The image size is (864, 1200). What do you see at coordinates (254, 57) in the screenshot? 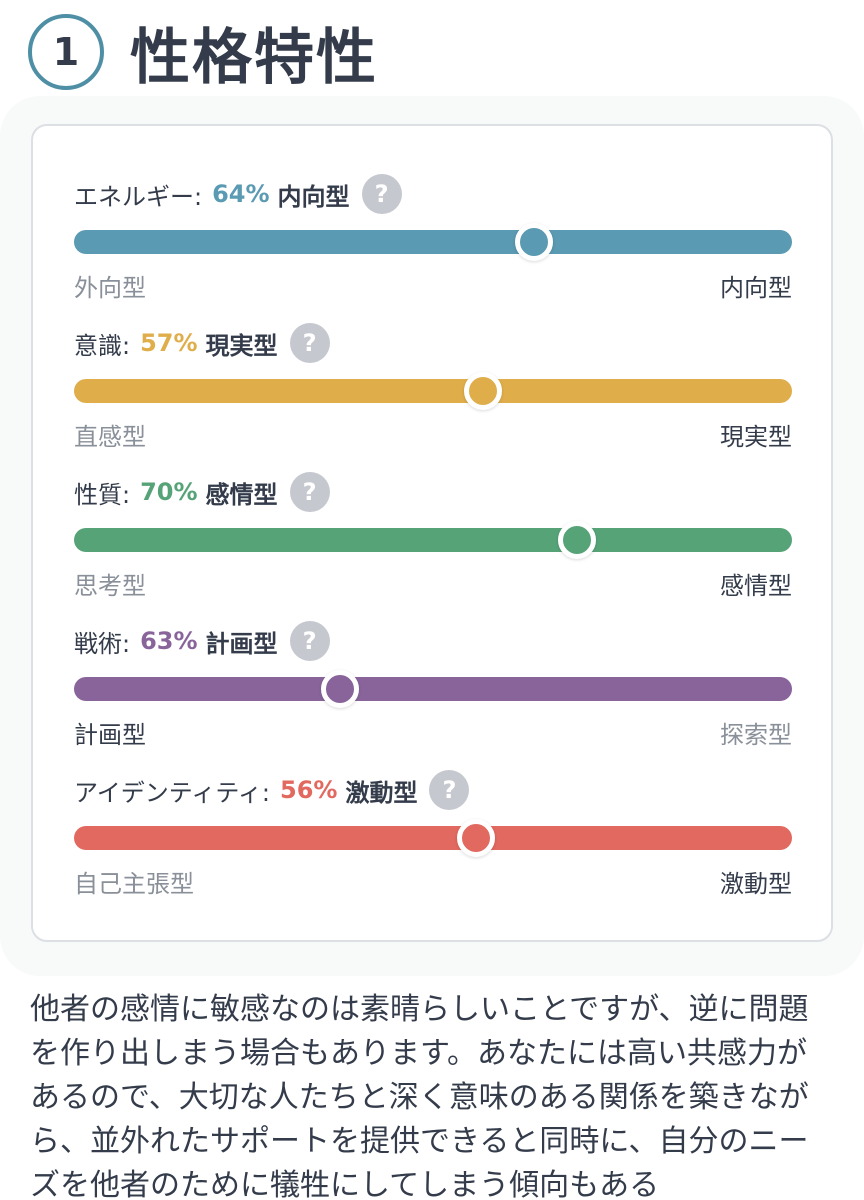
I see `section-title: 性格特性` at bounding box center [254, 57].